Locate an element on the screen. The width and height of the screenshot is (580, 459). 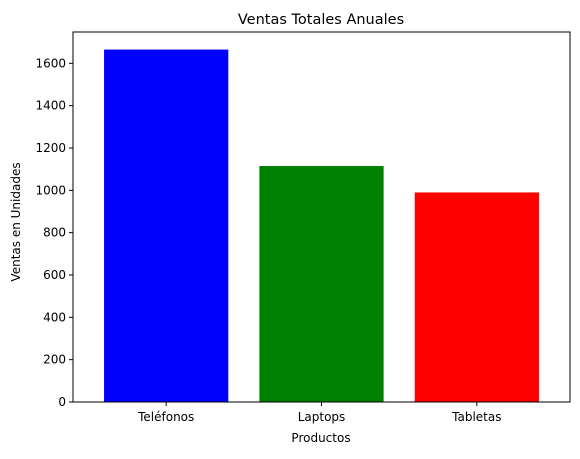
y-axis-label: Ventas en Unidades is located at coordinates (16, 221).